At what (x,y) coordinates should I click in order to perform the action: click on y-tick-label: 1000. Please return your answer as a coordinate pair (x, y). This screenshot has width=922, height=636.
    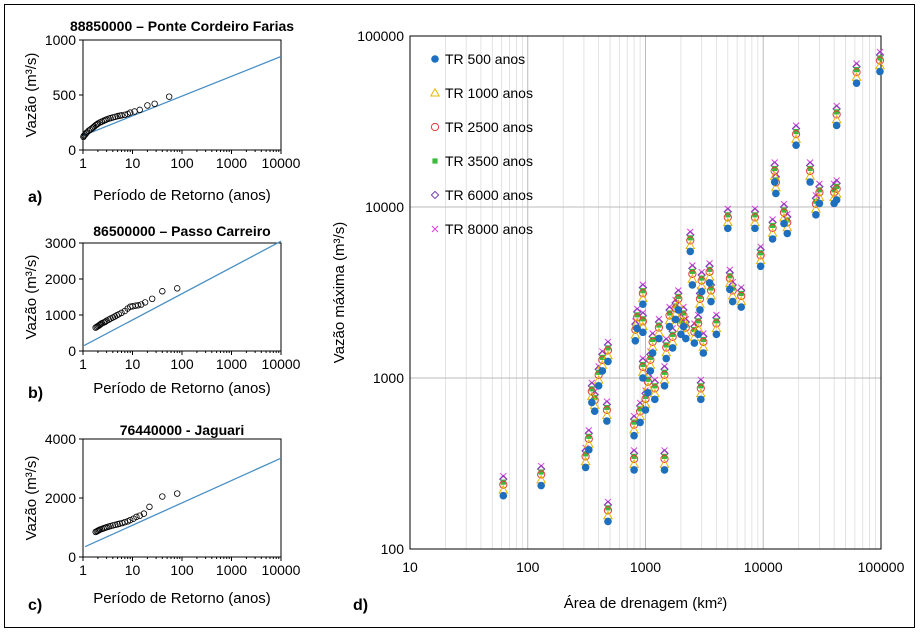
    Looking at the image, I should click on (60, 315).